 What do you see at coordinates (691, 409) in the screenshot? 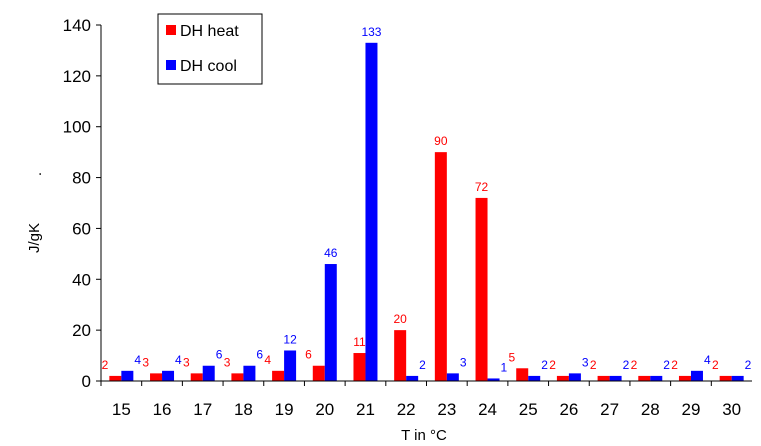
I see `x-tick-label: 29` at bounding box center [691, 409].